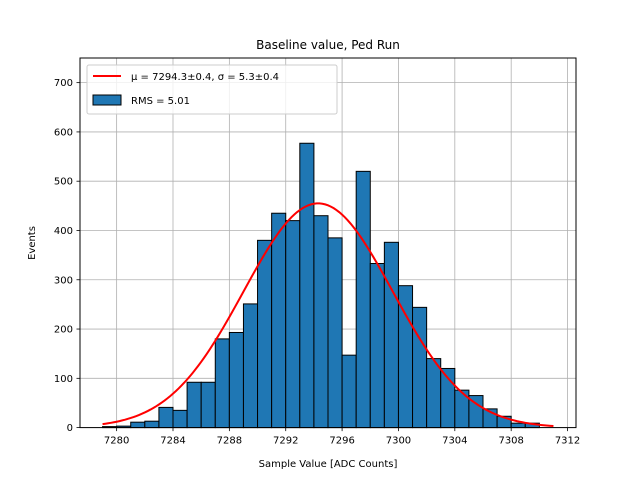  Describe the element at coordinates (63, 132) in the screenshot. I see `y-tick-label: 600` at that location.